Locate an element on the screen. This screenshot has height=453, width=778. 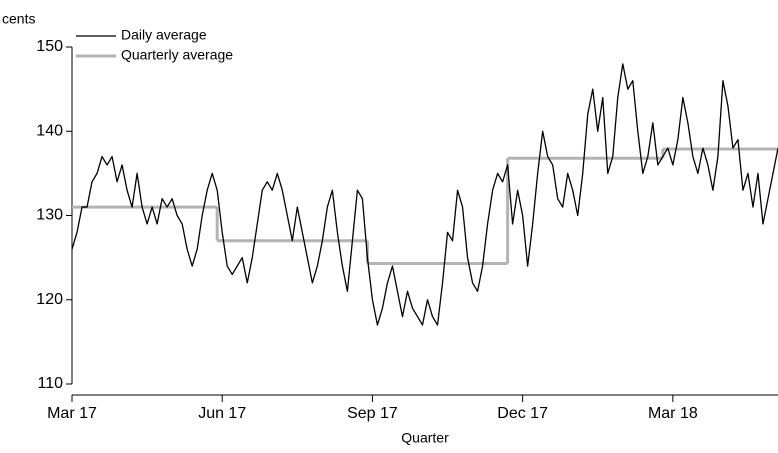
x-axis-label: Quarter is located at coordinates (425, 438).